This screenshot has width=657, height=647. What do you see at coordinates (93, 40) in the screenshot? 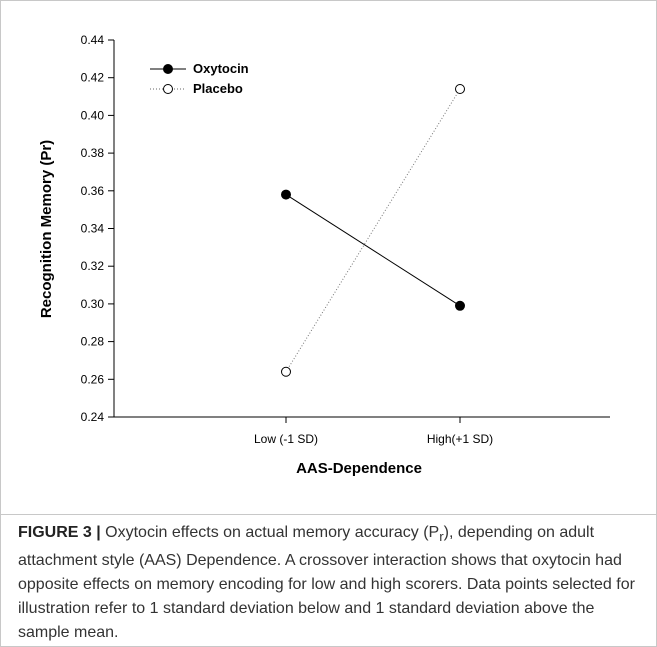
I see `y-tick-label: 0.44` at bounding box center [93, 40].